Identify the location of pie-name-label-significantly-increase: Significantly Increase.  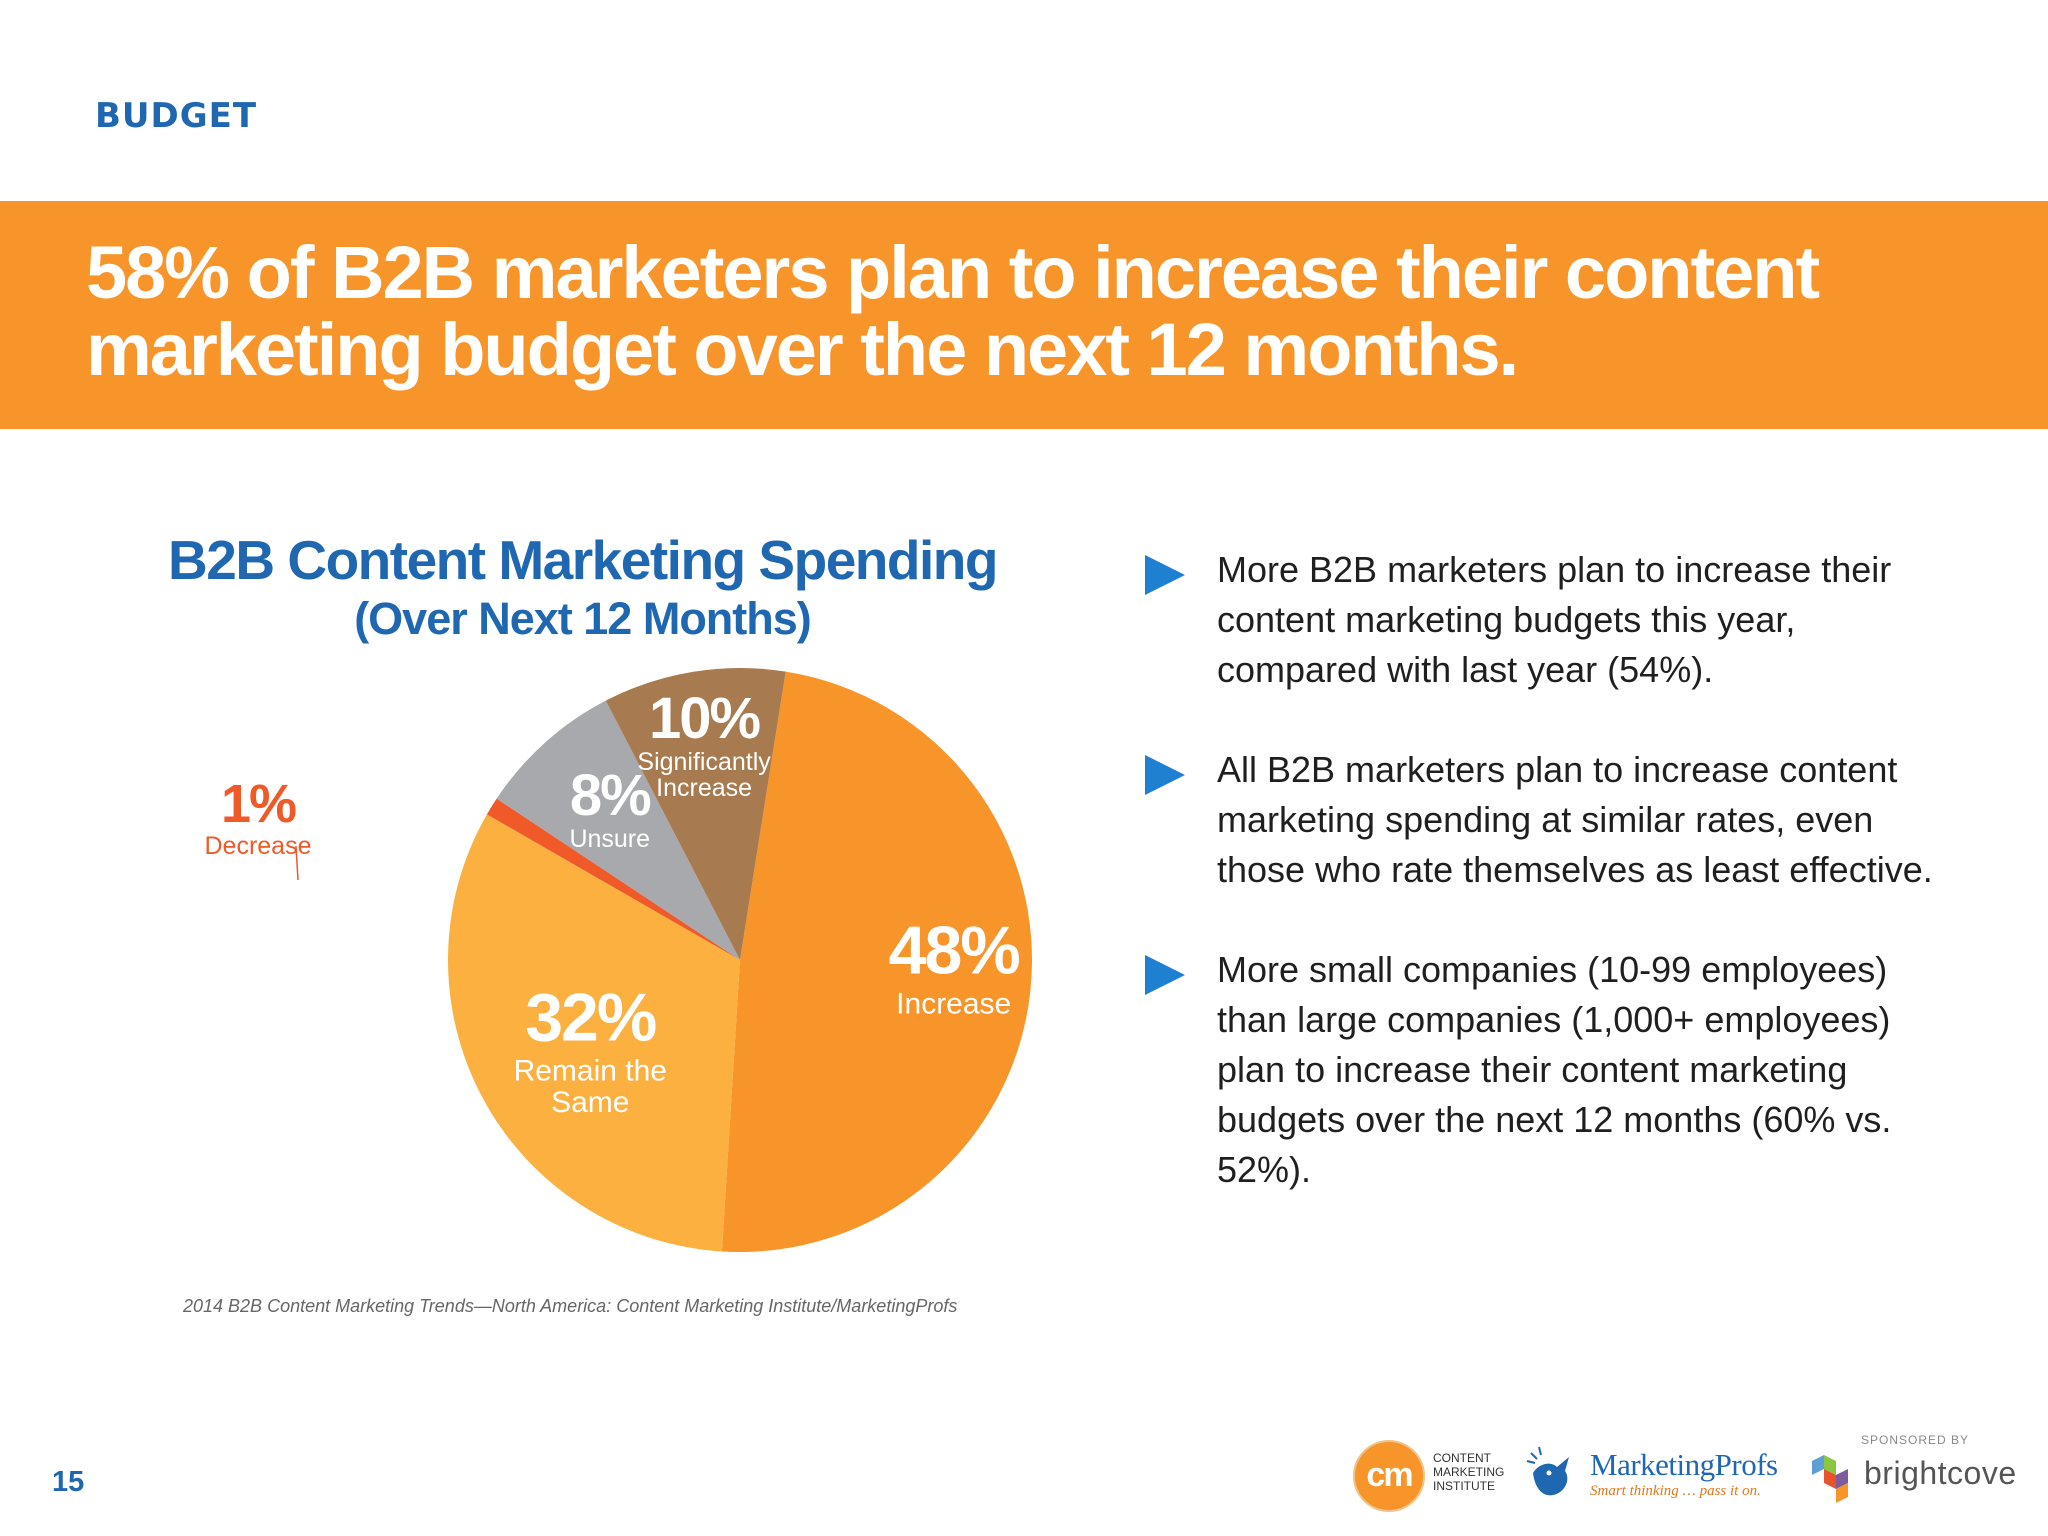
(704, 775).